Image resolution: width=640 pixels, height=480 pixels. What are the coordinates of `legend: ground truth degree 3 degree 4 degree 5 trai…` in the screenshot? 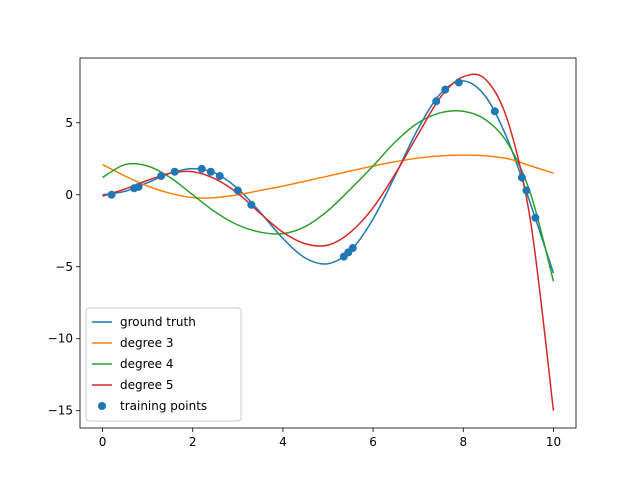 It's located at (163, 364).